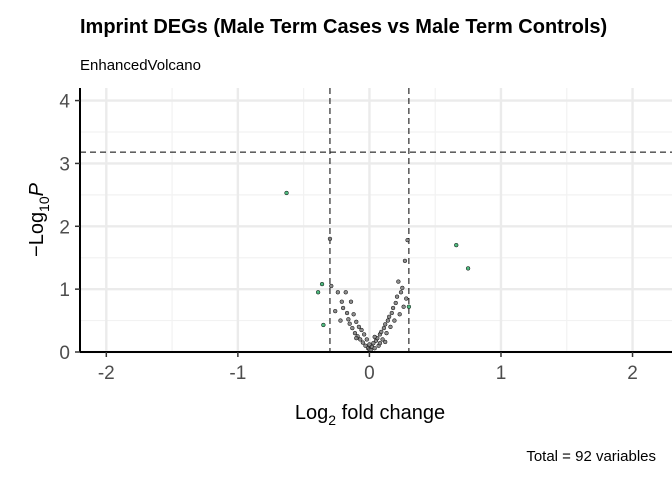  Describe the element at coordinates (501, 373) in the screenshot. I see `x-tick-label: 1` at that location.